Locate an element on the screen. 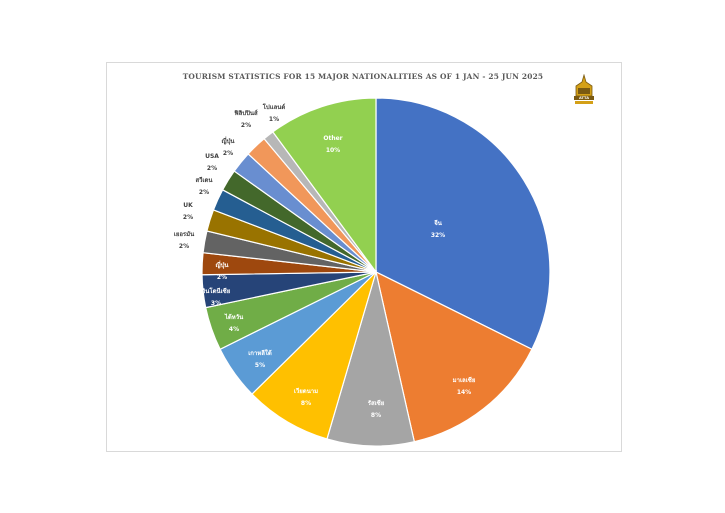 Image resolution: width=725 pixels, height=513 pixels. slice-percent: 5% is located at coordinates (260, 365).